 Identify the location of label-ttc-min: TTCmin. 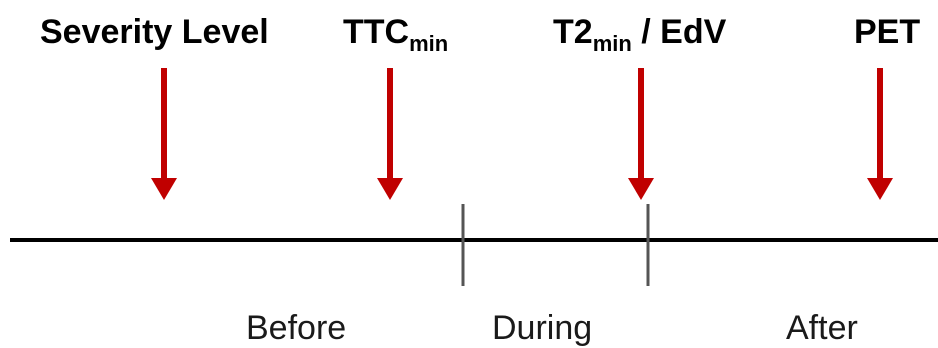
(396, 34).